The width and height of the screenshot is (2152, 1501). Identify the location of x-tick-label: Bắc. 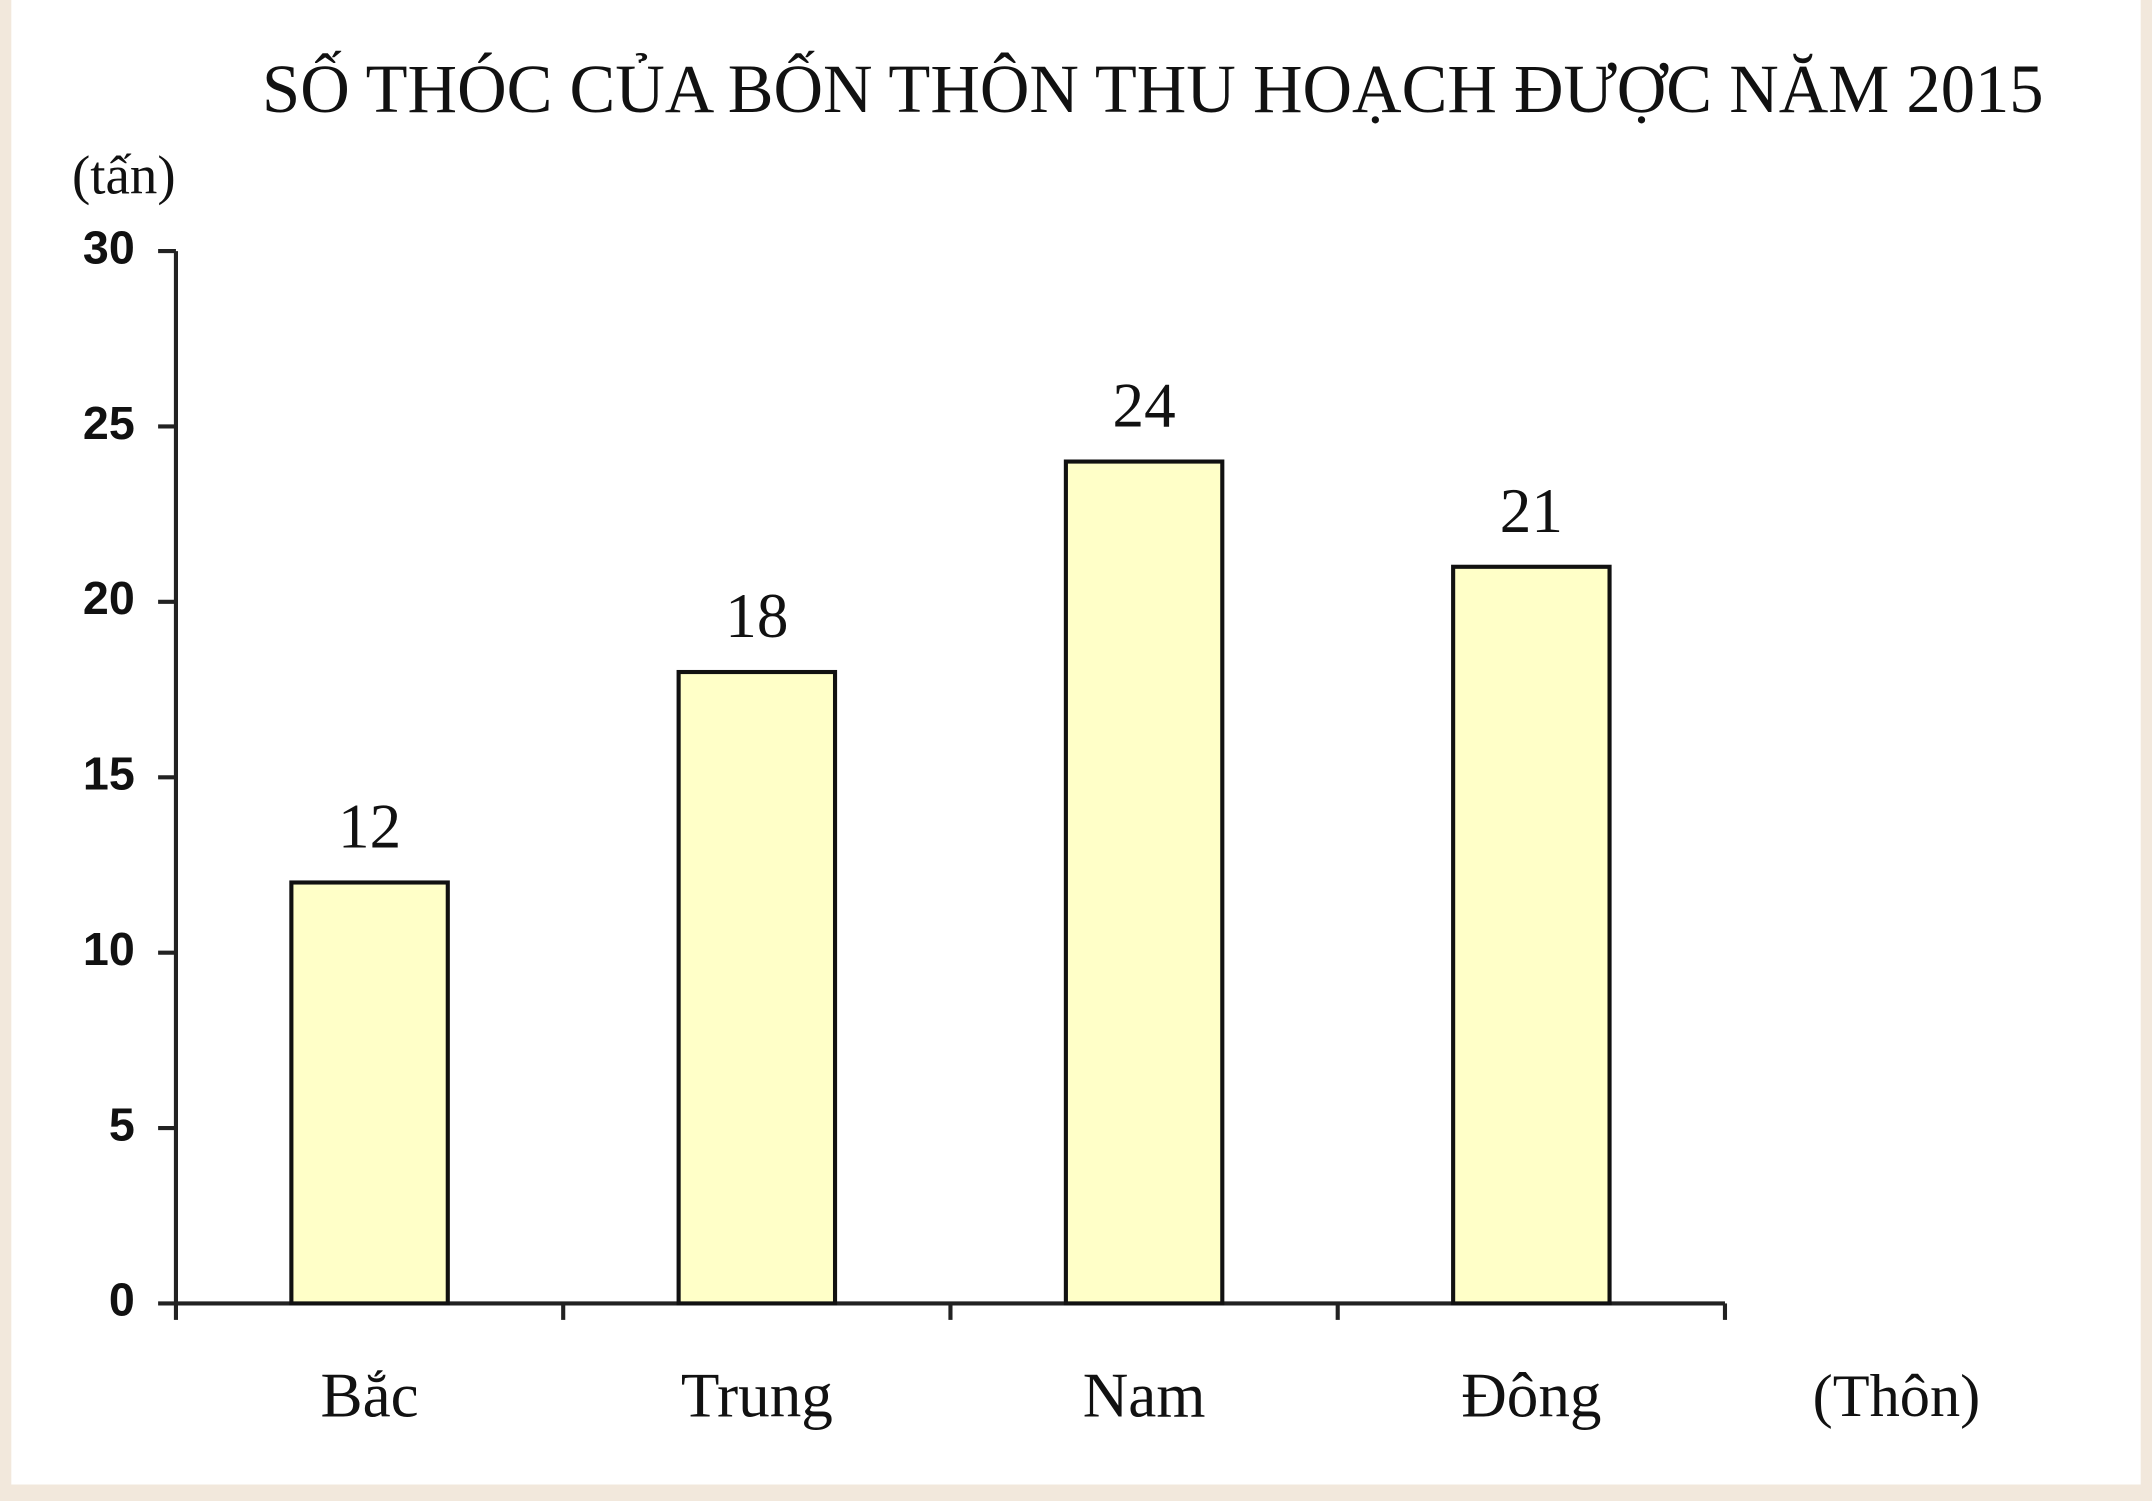
(370, 1396).